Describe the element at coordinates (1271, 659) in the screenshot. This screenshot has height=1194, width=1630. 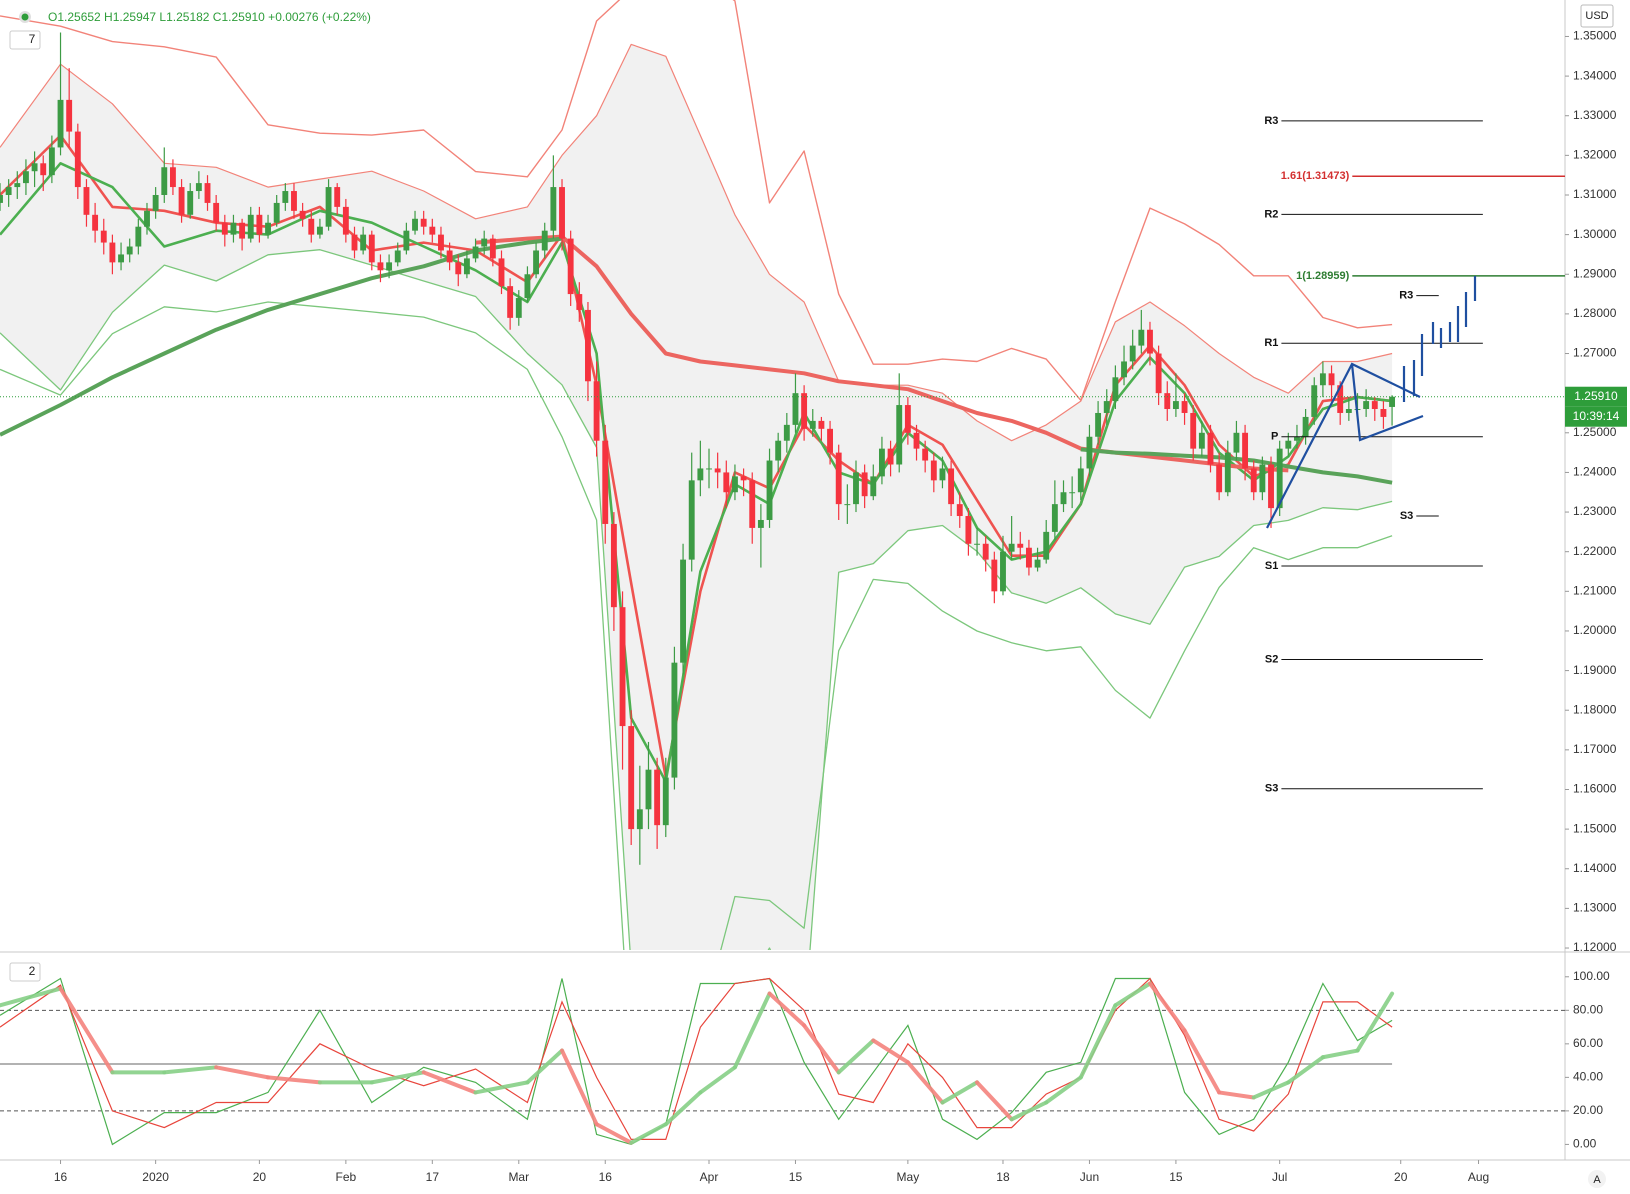
I see `level-label: S2` at that location.